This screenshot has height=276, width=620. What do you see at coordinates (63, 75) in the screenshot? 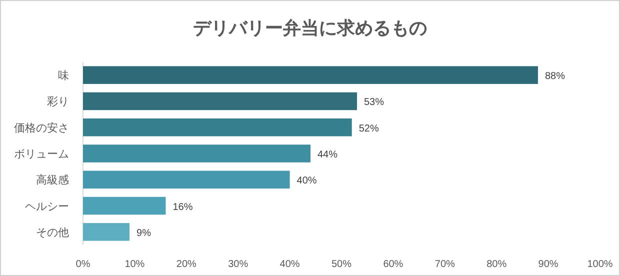
I see `y-tick-label: 味` at bounding box center [63, 75].